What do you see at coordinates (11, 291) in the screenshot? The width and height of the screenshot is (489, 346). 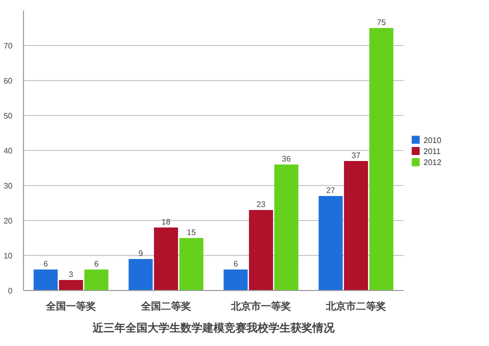 I see `y-tick-label: 0` at bounding box center [11, 291].